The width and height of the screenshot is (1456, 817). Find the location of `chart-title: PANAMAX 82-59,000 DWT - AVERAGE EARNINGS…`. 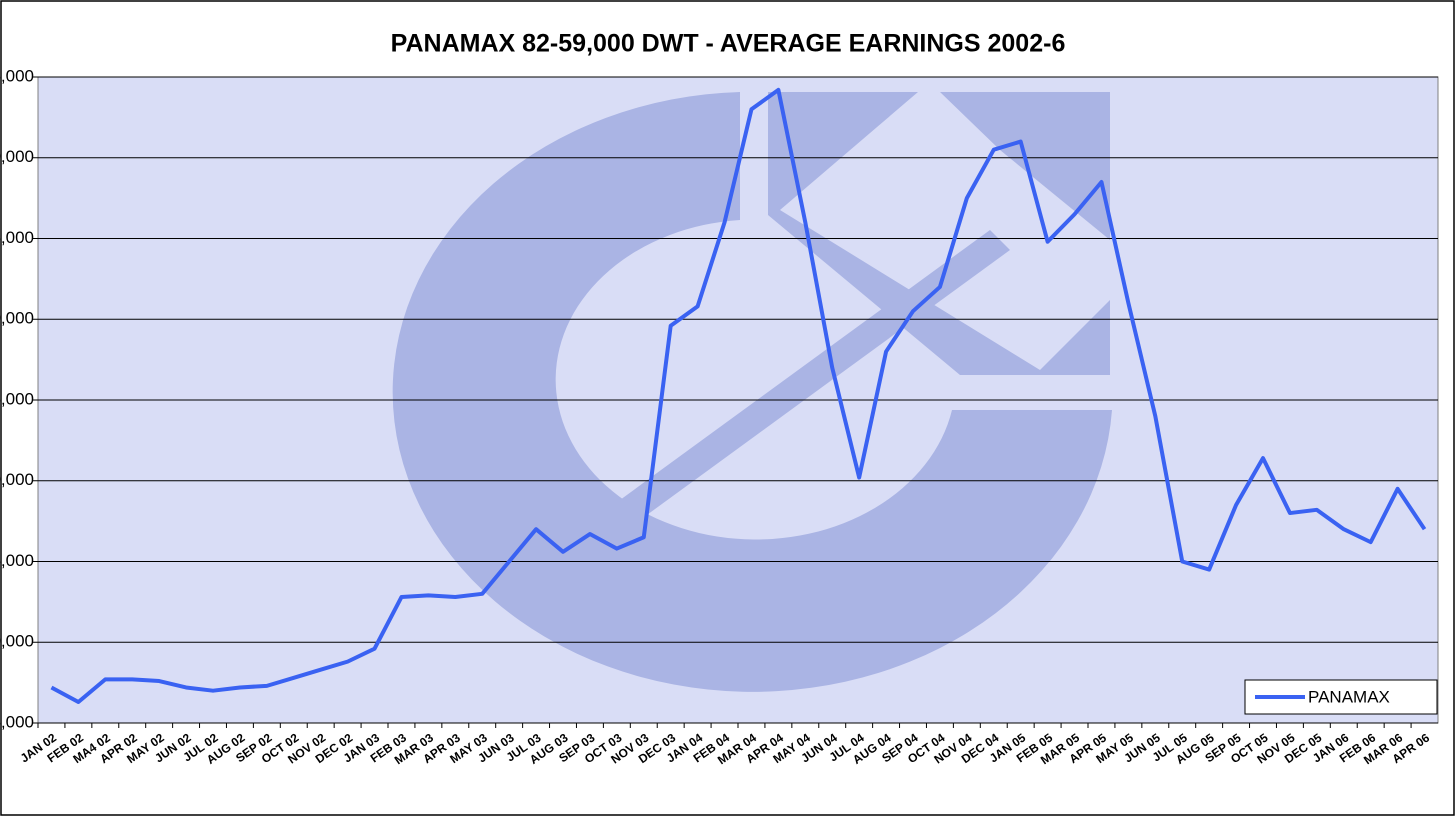

chart-title: PANAMAX 82-59,000 DWT - AVERAGE EARNINGS… is located at coordinates (728, 44).